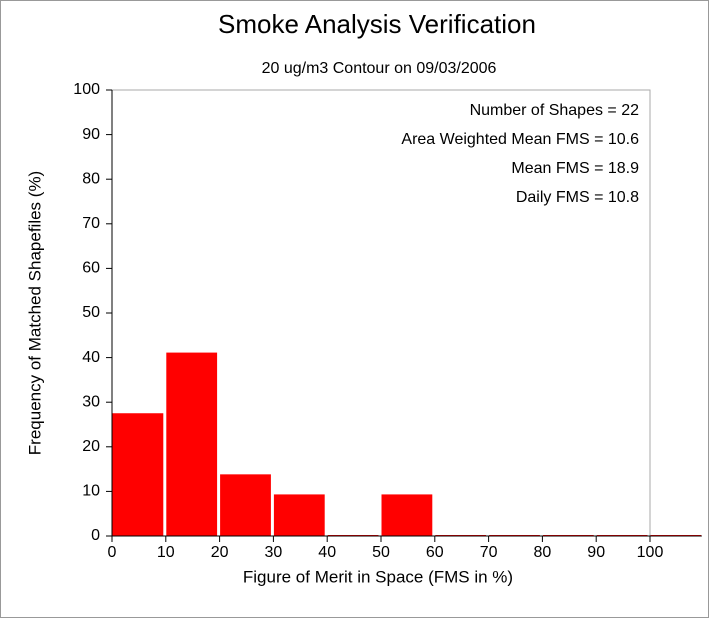 Image resolution: width=709 pixels, height=618 pixels. What do you see at coordinates (555, 110) in the screenshot?
I see `annotation: Number of Shapes = 22` at bounding box center [555, 110].